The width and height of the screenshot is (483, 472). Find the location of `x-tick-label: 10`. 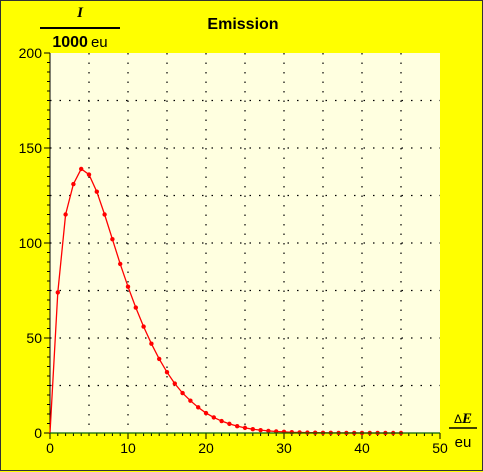

x-tick-label: 10 is located at coordinates (128, 448).